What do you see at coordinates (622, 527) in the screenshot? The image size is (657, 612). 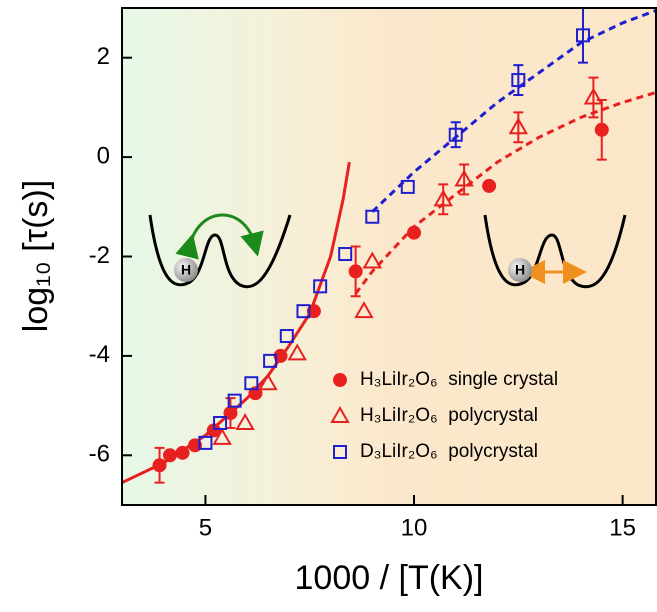 I see `x-tick-label: 15` at bounding box center [622, 527].